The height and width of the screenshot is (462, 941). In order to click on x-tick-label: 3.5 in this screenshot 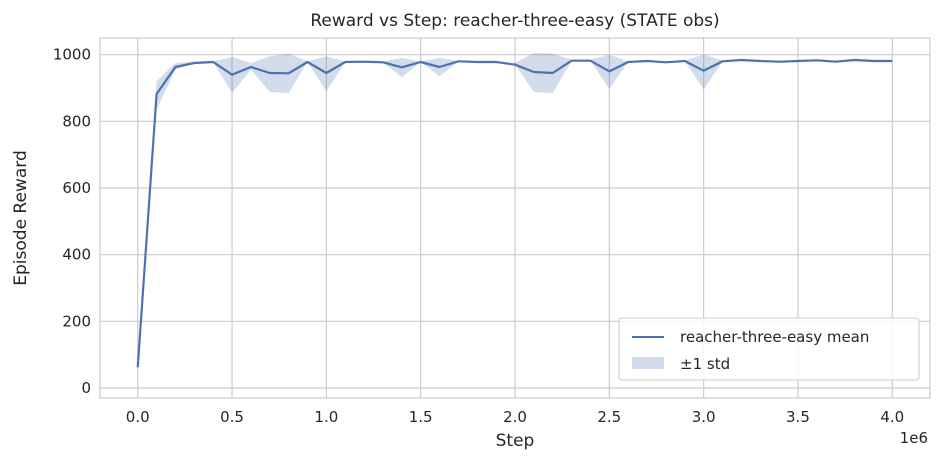, I will do `click(798, 417)`.